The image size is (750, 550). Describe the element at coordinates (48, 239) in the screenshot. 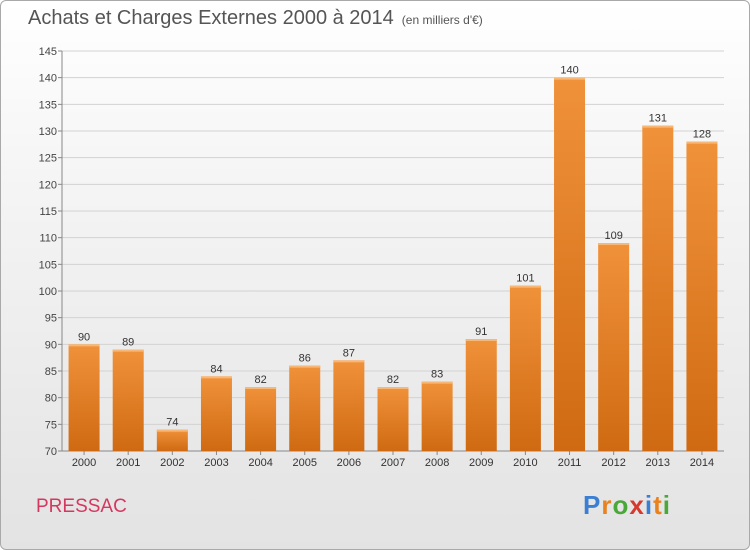

I see `y-tick-label: 110` at that location.